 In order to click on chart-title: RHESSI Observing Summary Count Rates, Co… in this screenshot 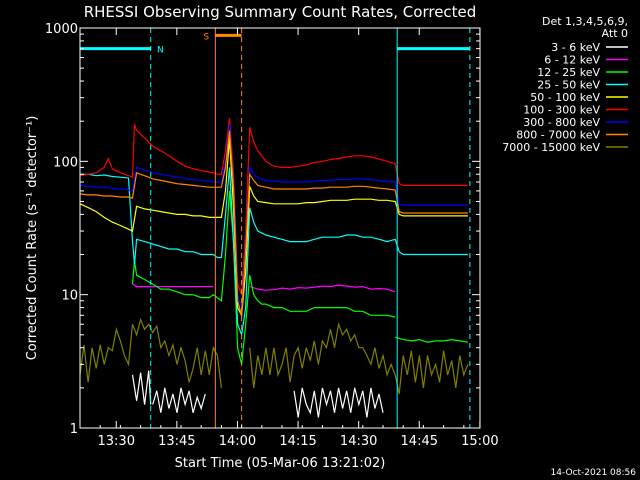, I will do `click(280, 12)`.